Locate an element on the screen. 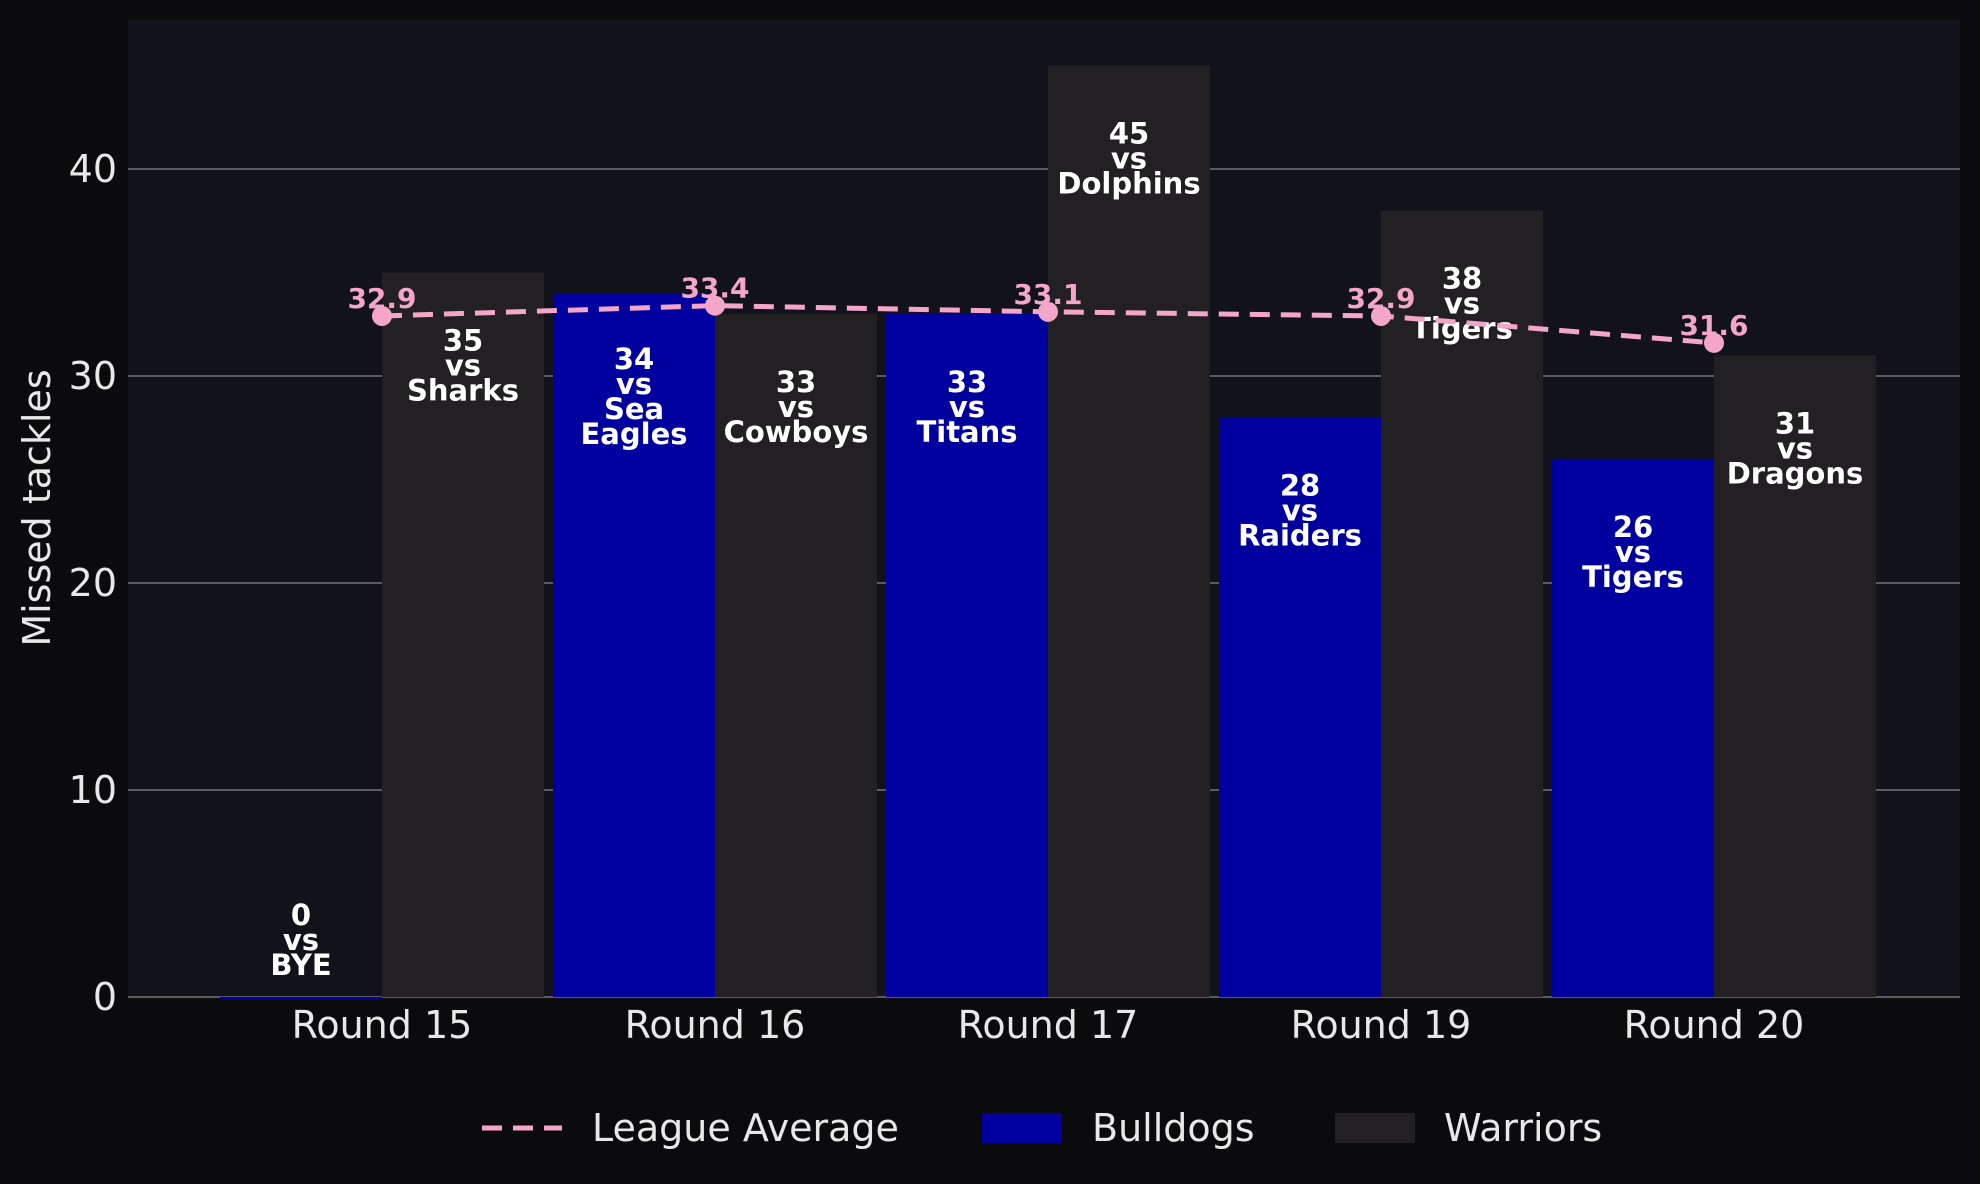  bar-label-line: 38 is located at coordinates (1462, 279).